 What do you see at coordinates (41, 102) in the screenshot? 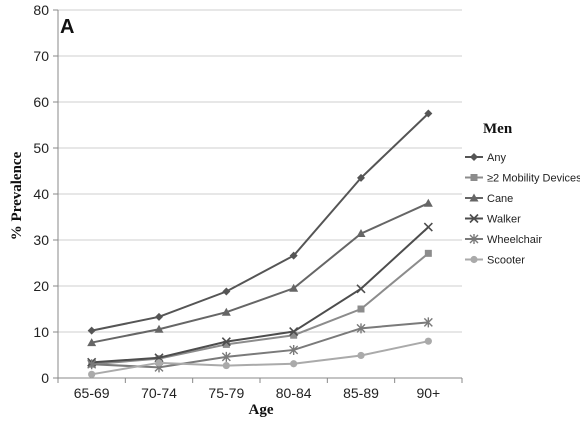
I see `y-tick-label: 60` at bounding box center [41, 102].